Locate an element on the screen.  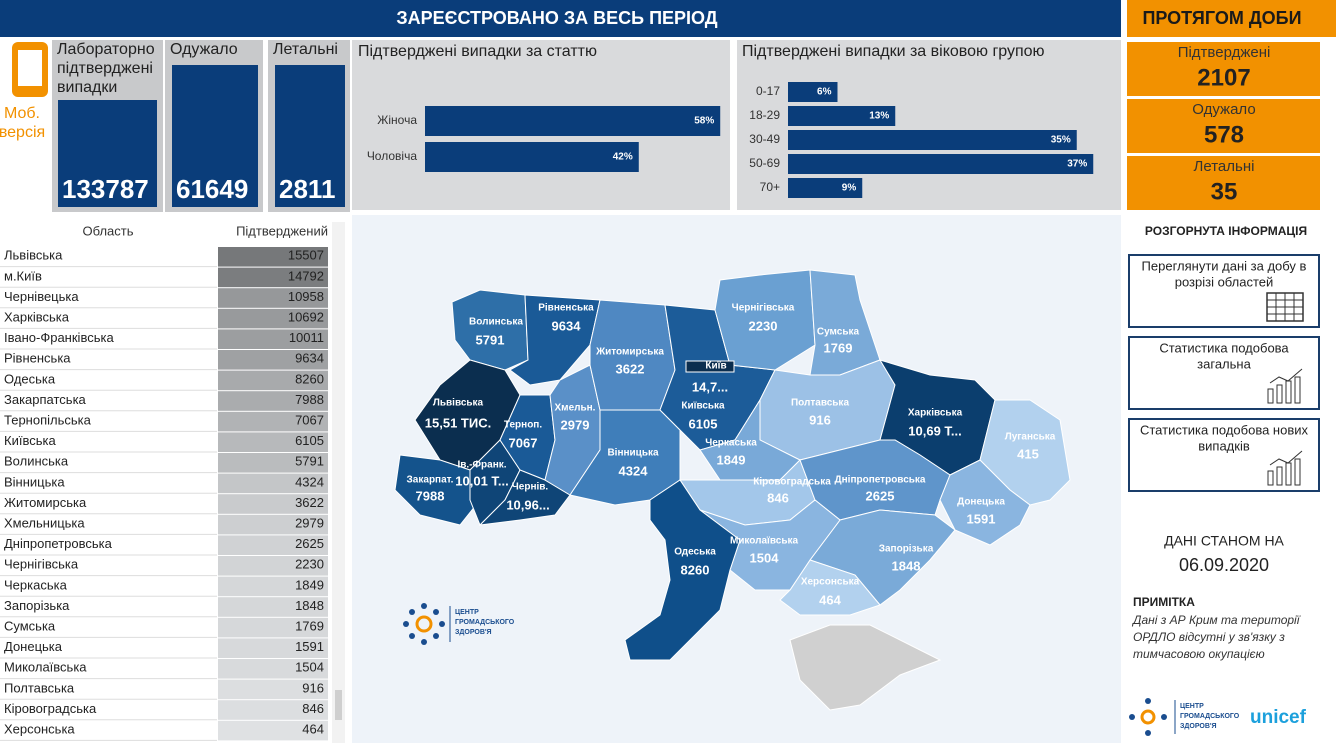
region-name: Житомирська is located at coordinates (629, 352).